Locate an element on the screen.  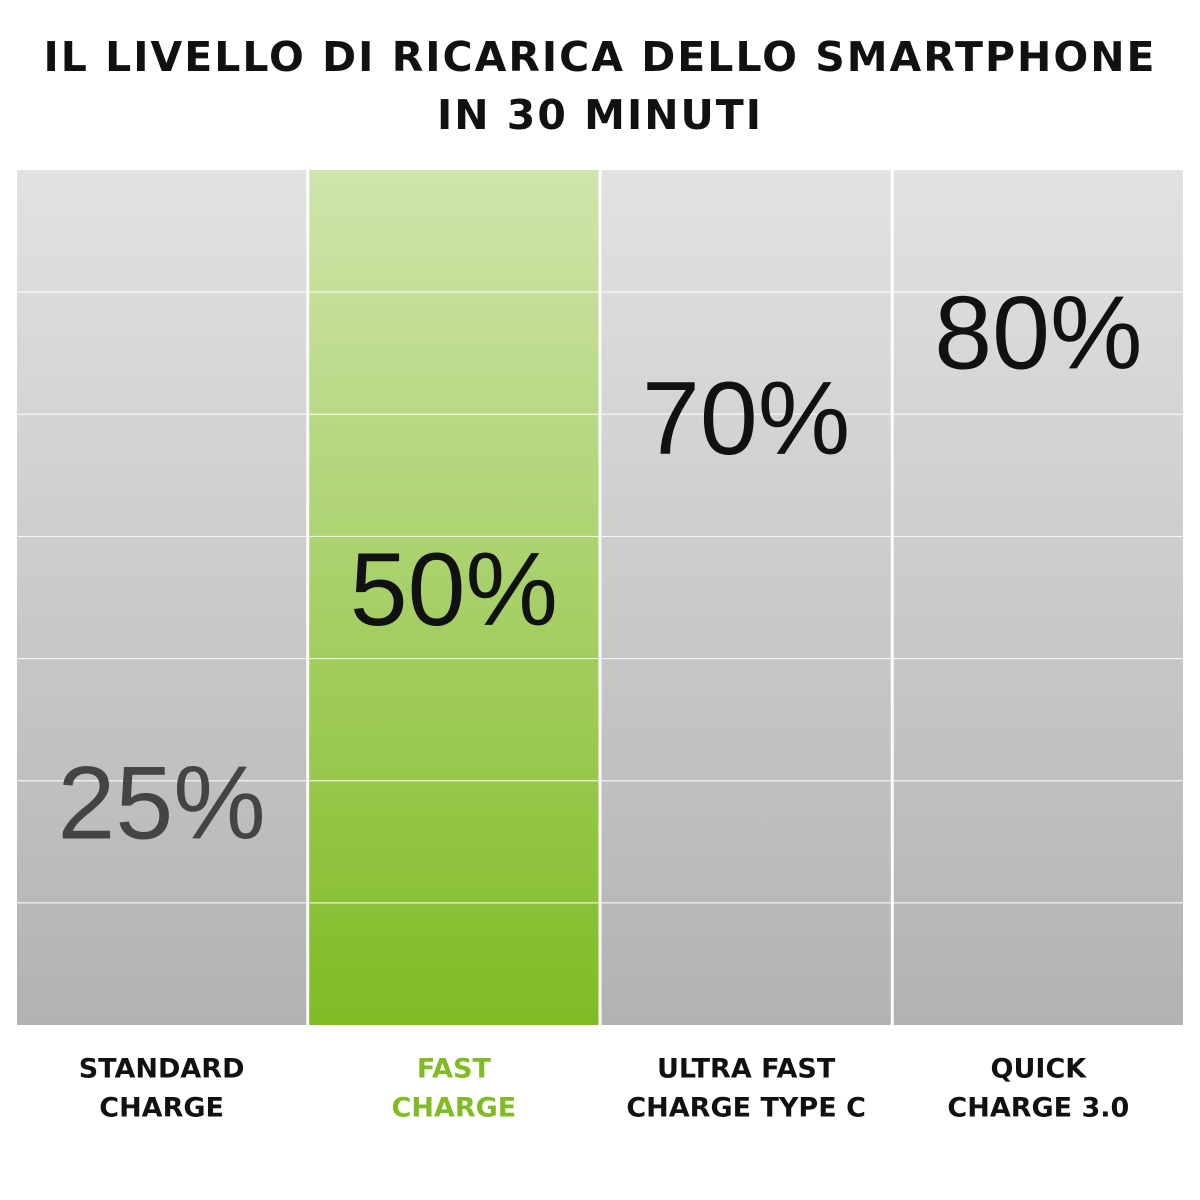
value-label: 80% is located at coordinates (1038, 333).